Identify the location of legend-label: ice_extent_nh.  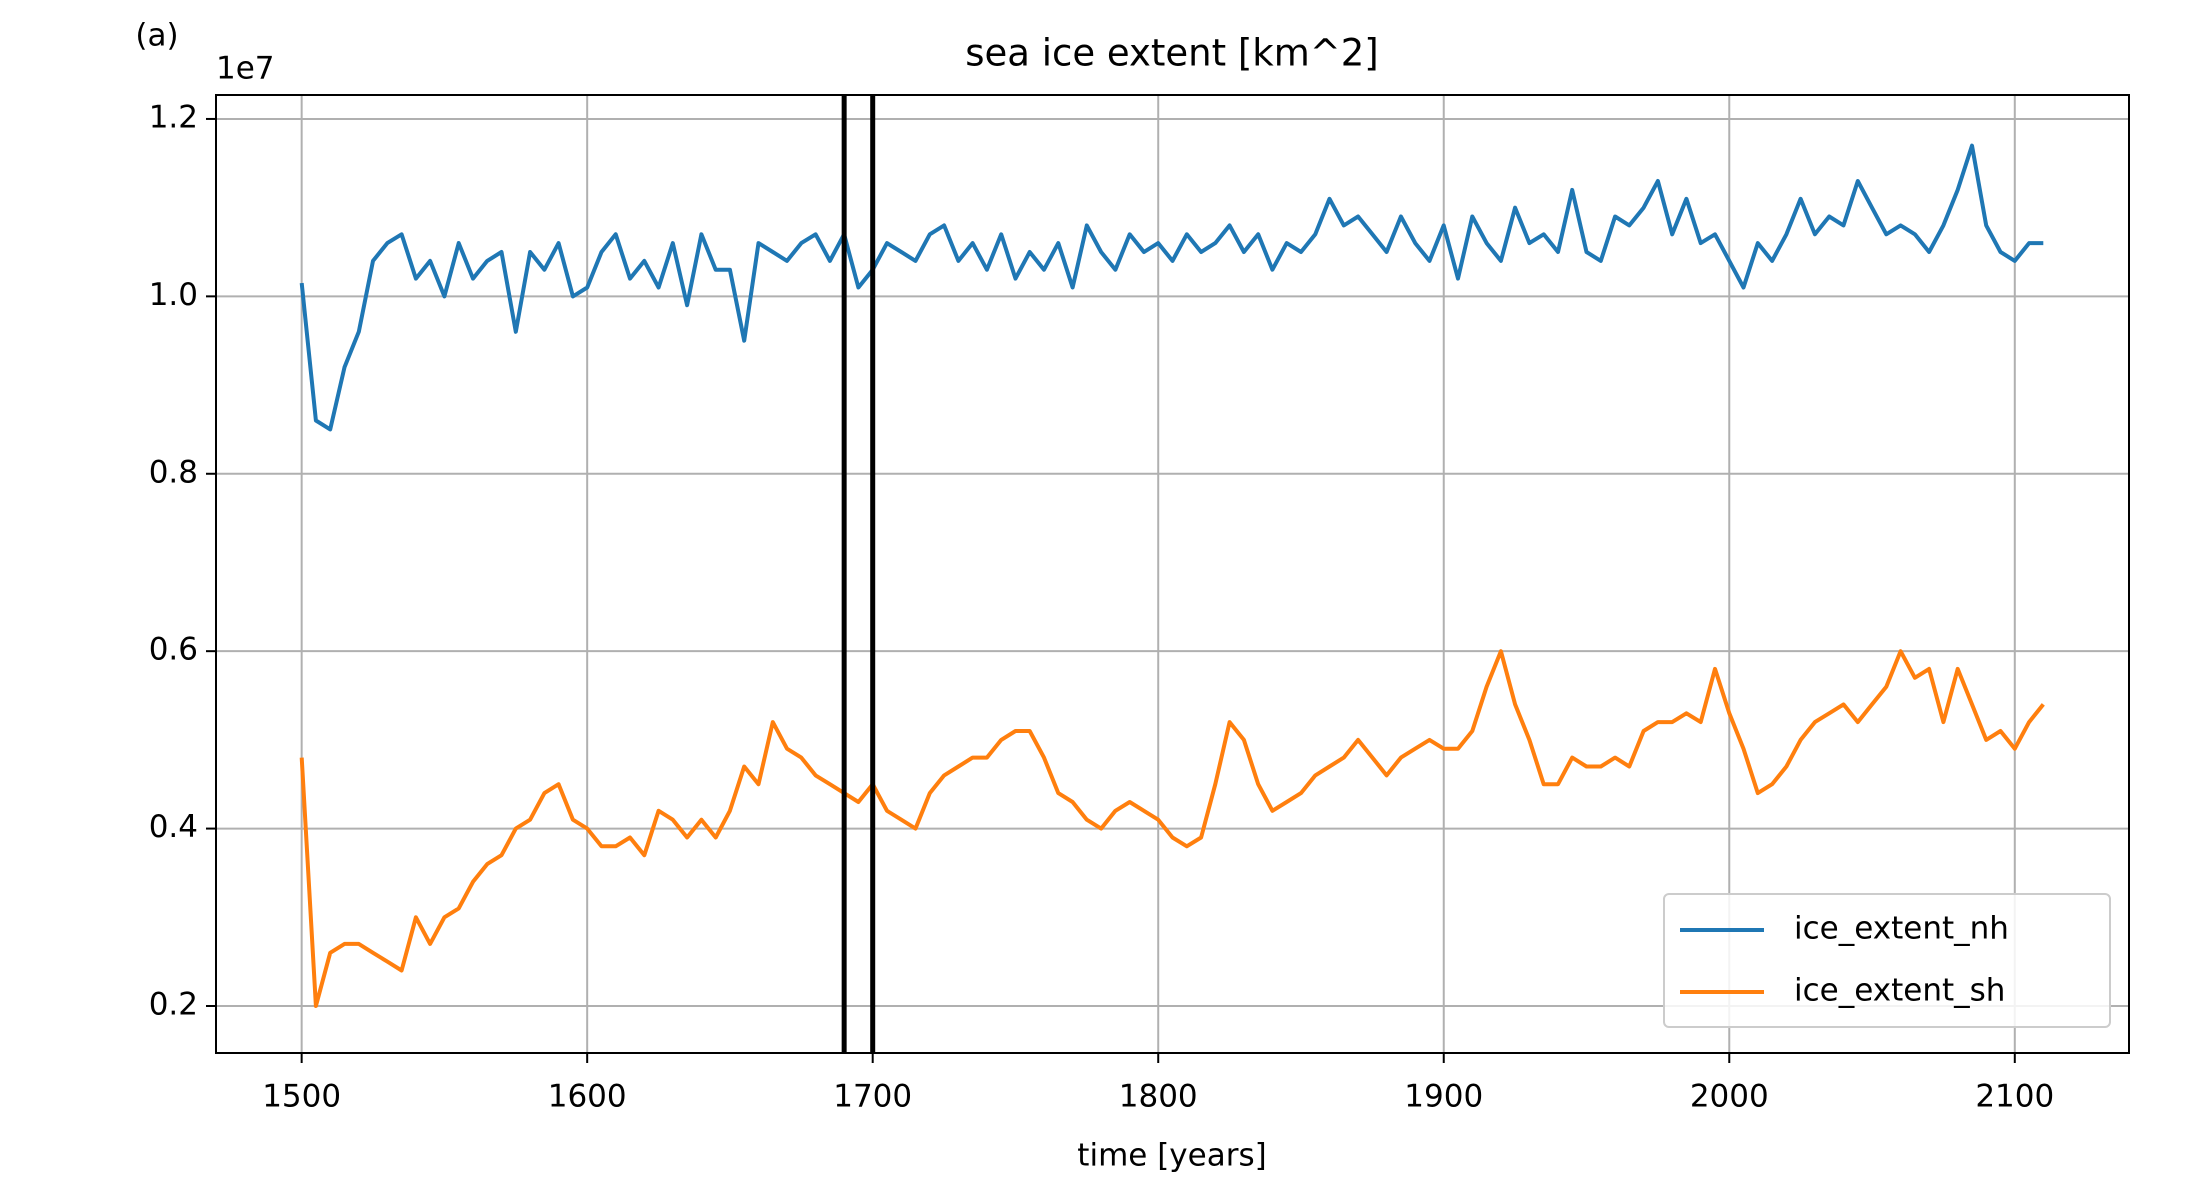
(1901, 929).